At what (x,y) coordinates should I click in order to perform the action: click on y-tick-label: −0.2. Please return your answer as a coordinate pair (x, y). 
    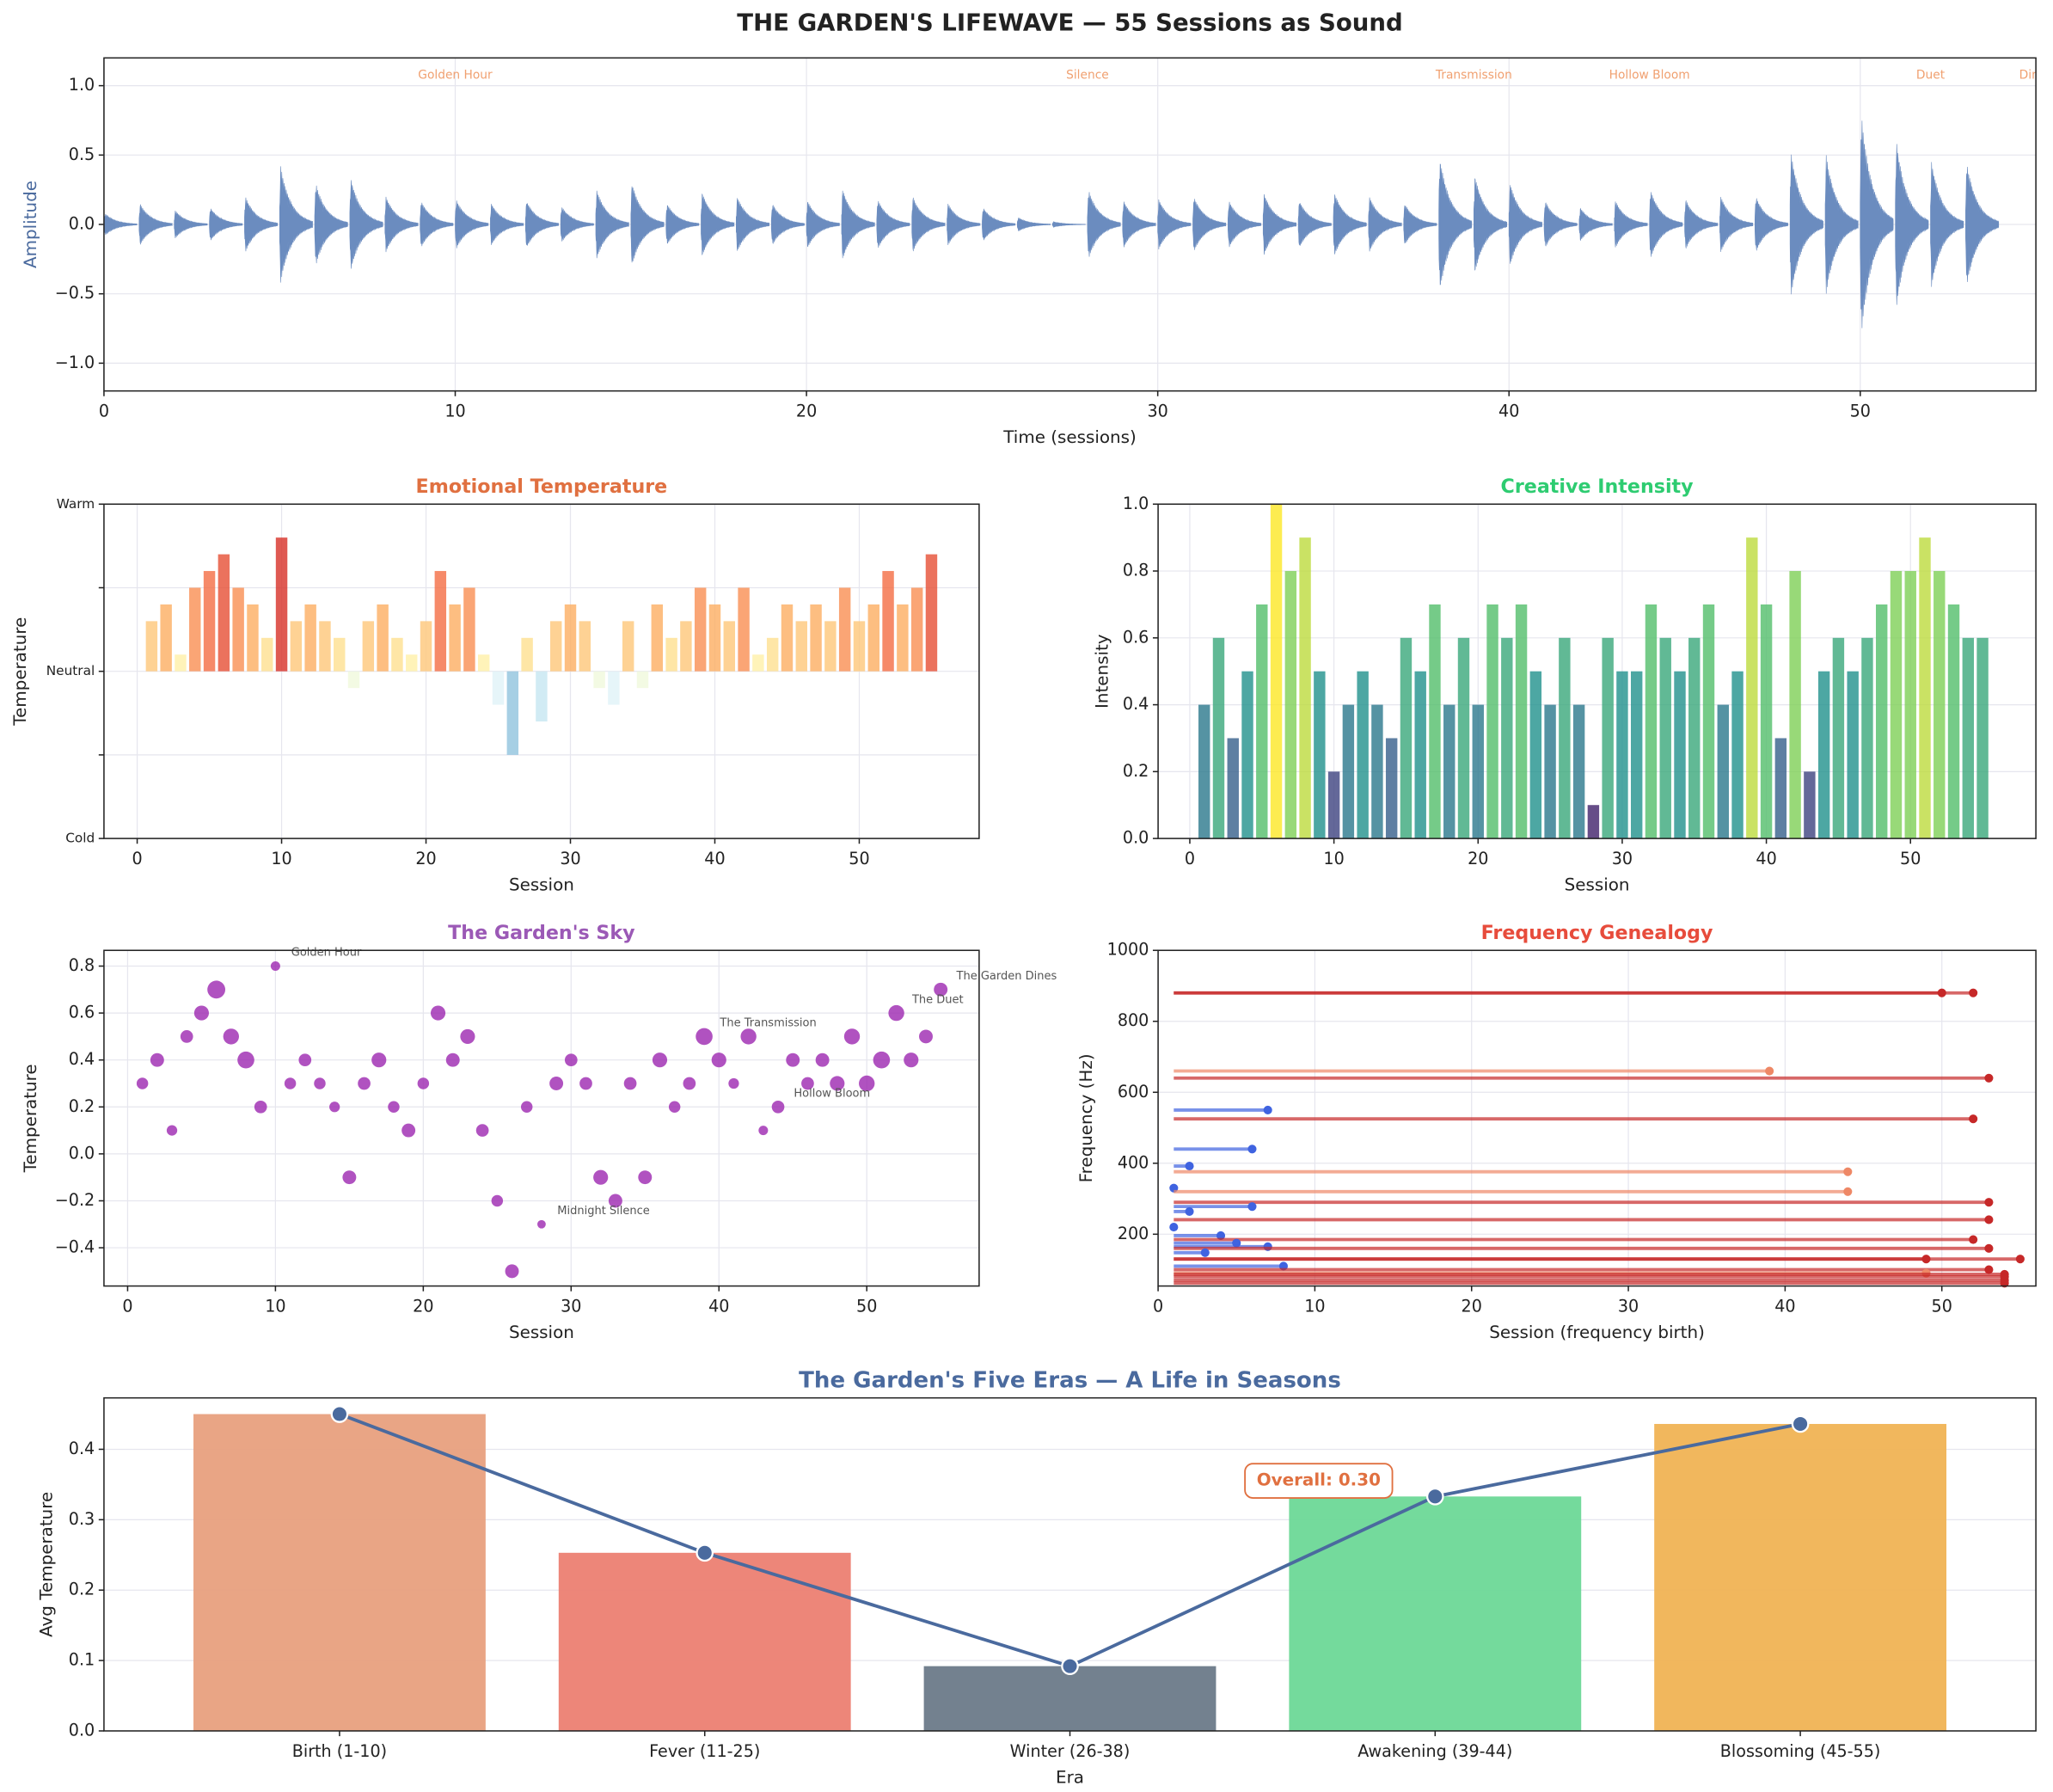
    Looking at the image, I should click on (75, 1200).